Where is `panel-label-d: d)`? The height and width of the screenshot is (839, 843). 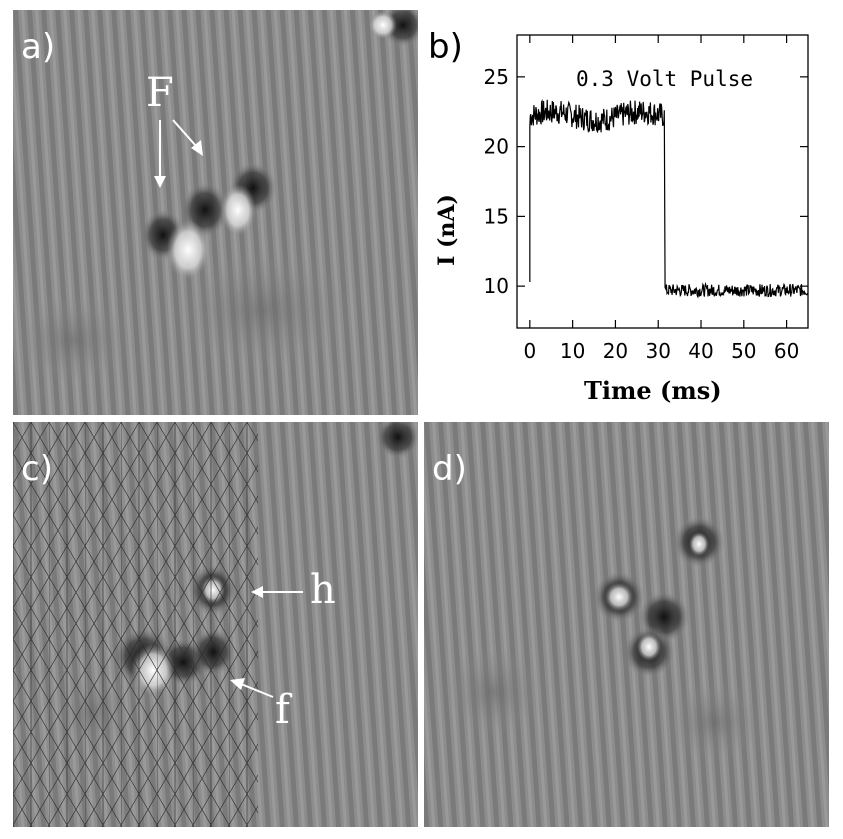 panel-label-d: d) is located at coordinates (449, 469).